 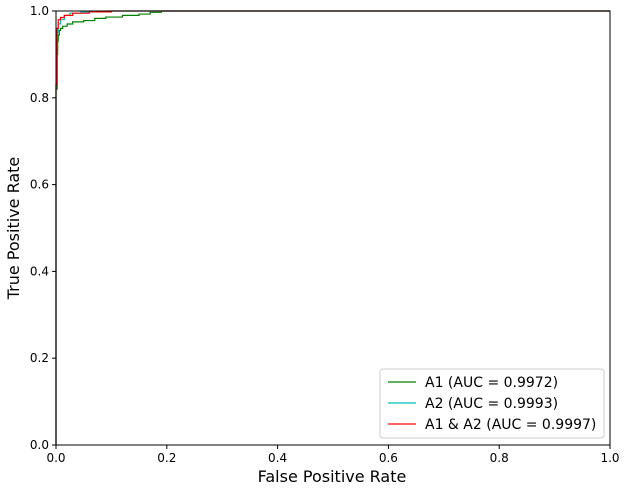 What do you see at coordinates (39, 185) in the screenshot?
I see `y-tick-label: 0.6` at bounding box center [39, 185].